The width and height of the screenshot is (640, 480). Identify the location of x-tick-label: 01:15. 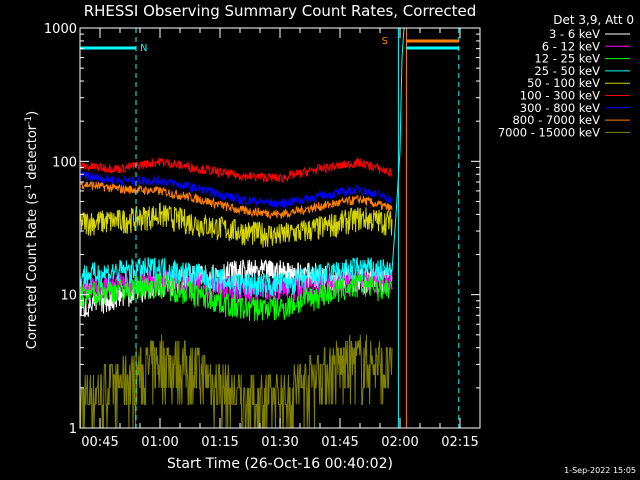
(219, 442).